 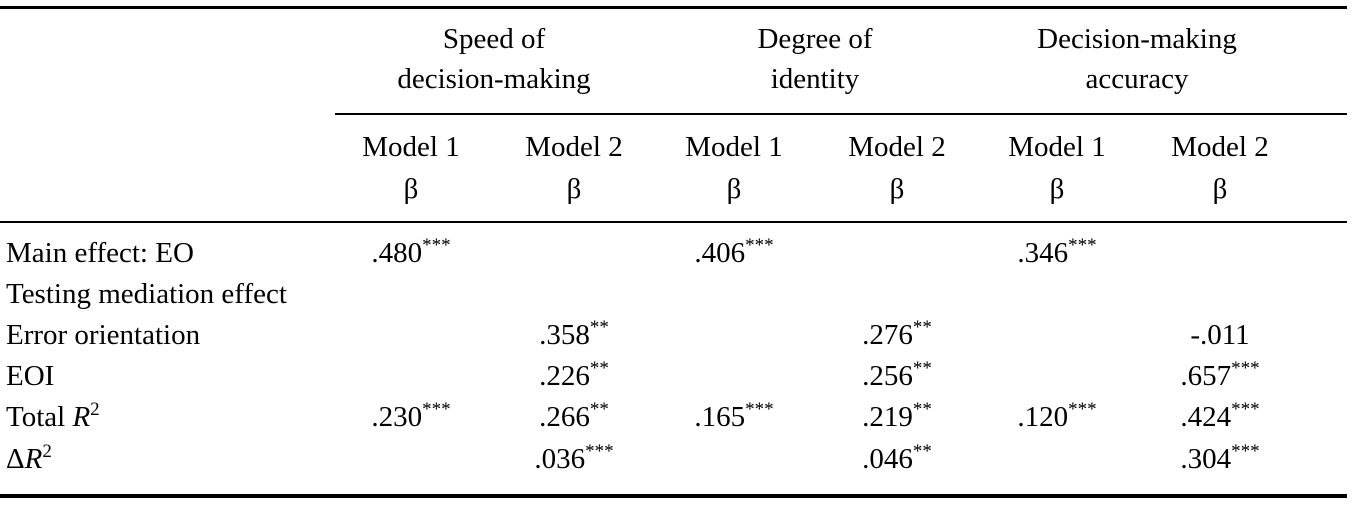 I want to click on cell-value: .657, so click(x=1206, y=376).